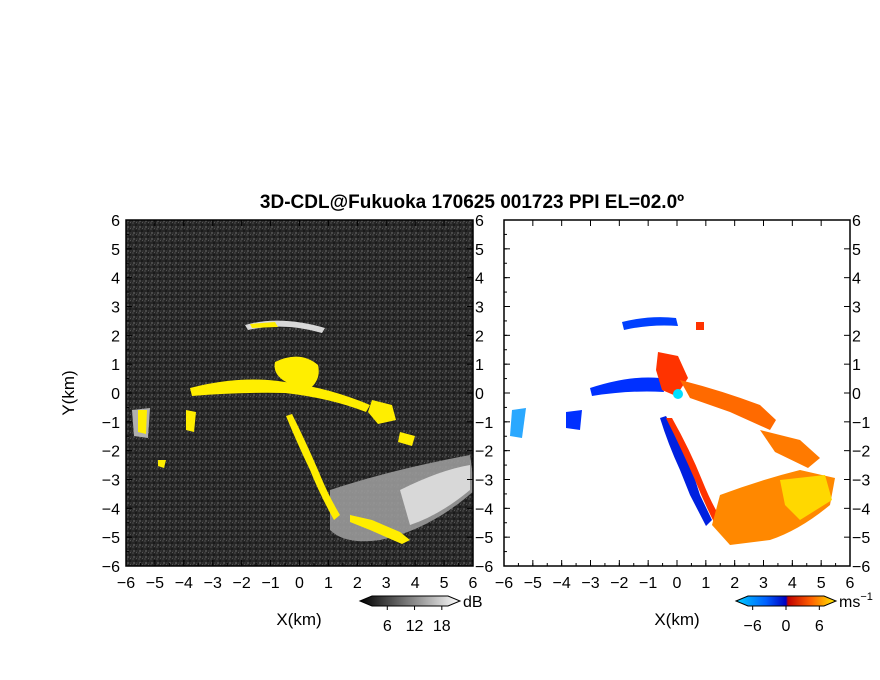 The width and height of the screenshot is (880, 680). I want to click on reflectivity-xtick-label: −3, so click(213, 583).